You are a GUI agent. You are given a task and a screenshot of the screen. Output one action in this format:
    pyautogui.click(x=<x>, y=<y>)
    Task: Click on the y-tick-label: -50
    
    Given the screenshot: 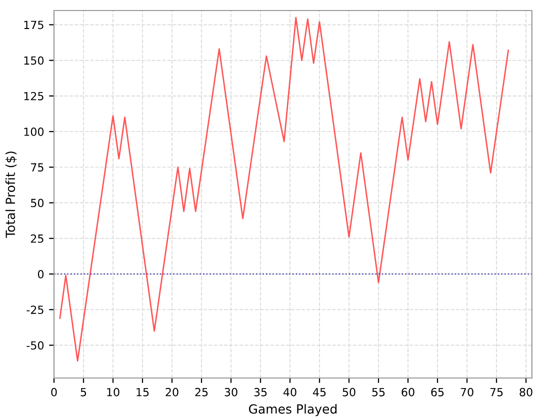 What is the action you would take?
    pyautogui.click(x=35, y=345)
    